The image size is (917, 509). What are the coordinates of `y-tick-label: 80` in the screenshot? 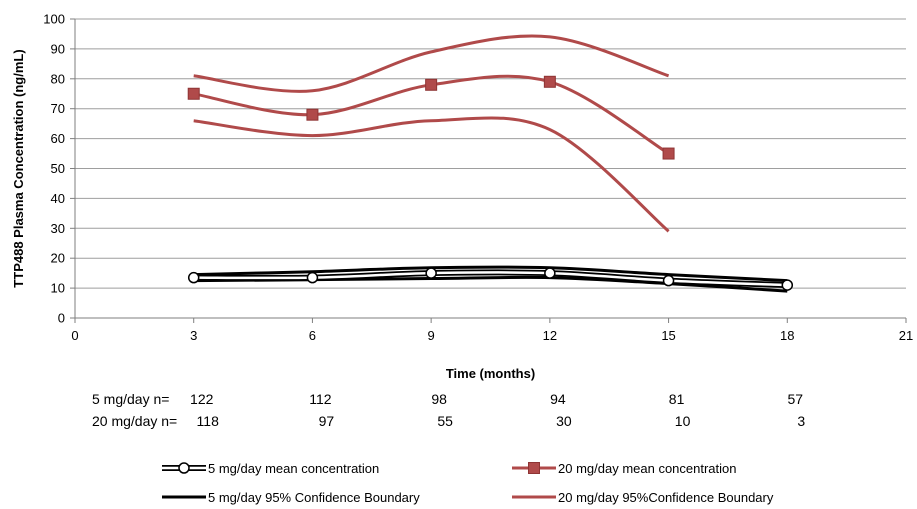 It's located at (58, 78).